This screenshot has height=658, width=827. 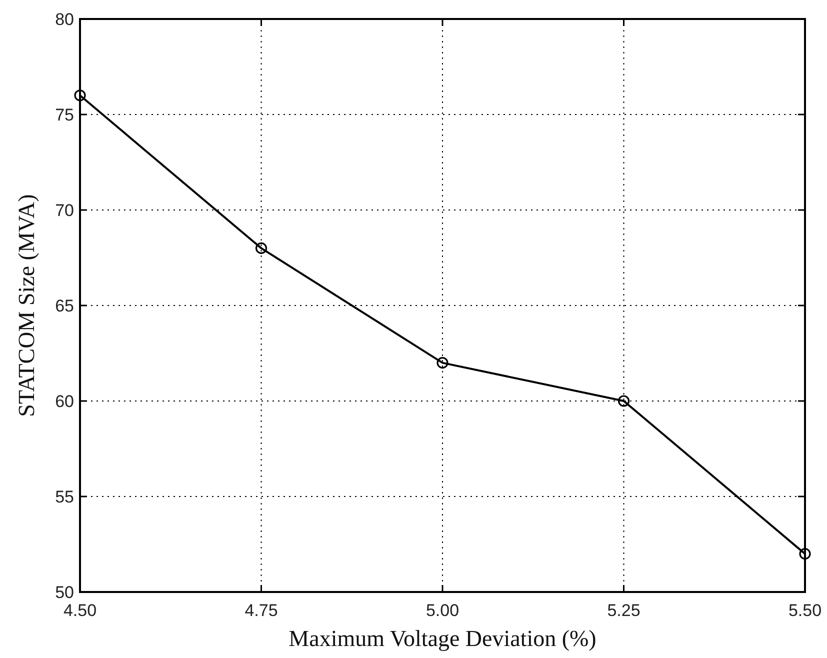 I want to click on x-tick-label: 5.25, so click(x=623, y=610).